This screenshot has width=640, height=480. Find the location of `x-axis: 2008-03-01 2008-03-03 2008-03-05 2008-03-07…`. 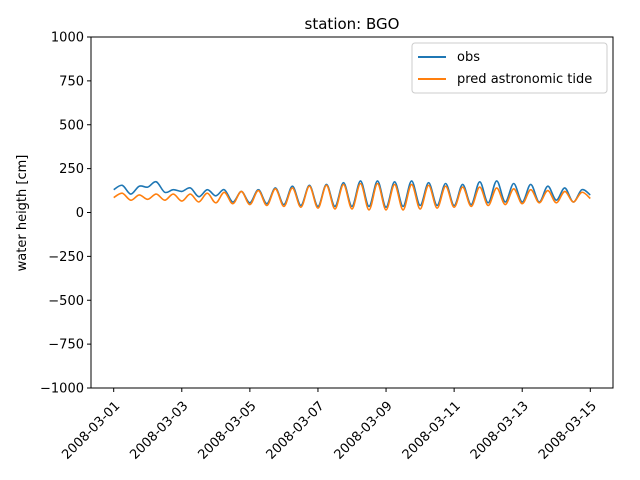

x-axis: 2008-03-01 2008-03-03 2008-03-05 2008-03-07… is located at coordinates (329, 425).